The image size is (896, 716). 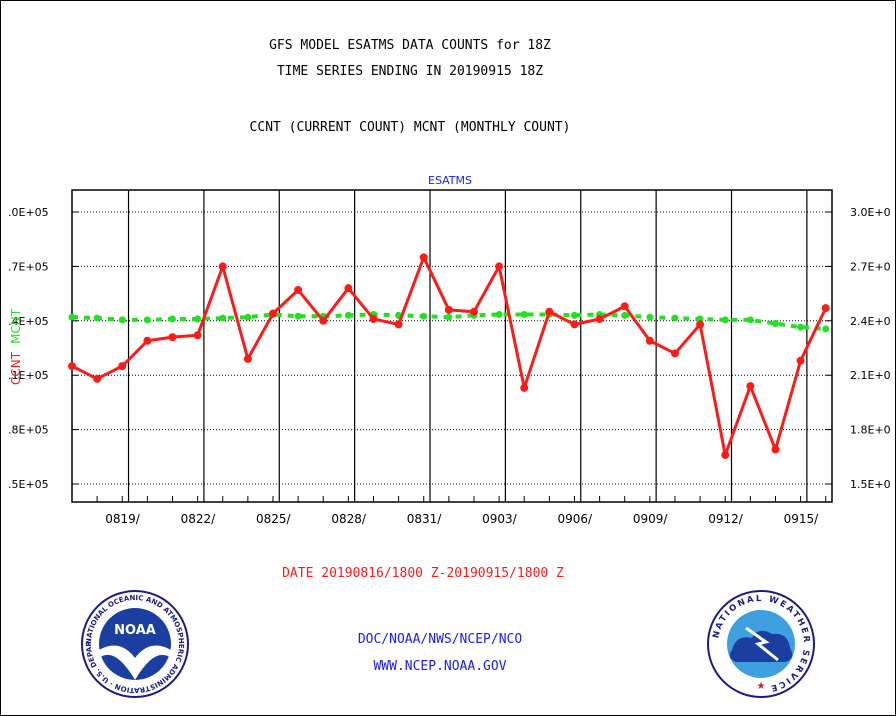 What do you see at coordinates (16, 368) in the screenshot?
I see `y-axis-label-ccnt: CCNT` at bounding box center [16, 368].